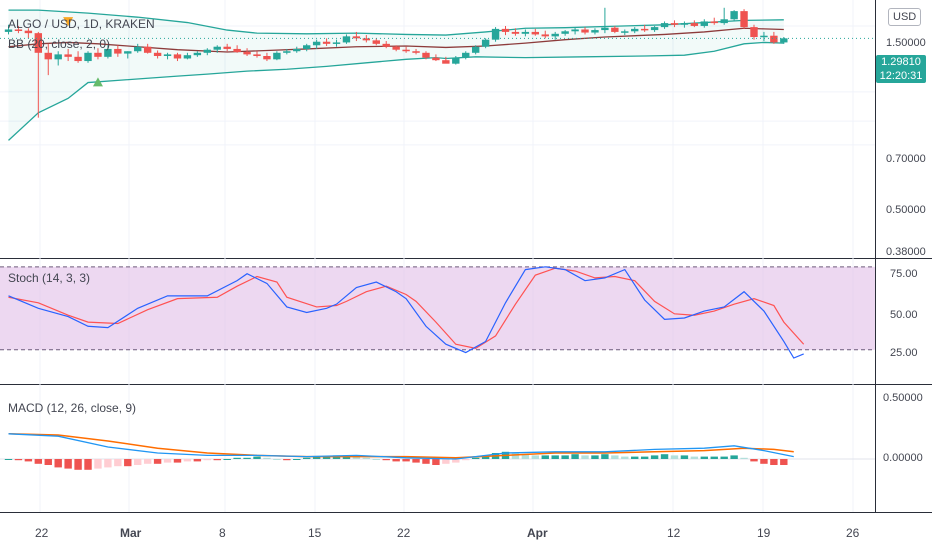 Image resolution: width=932 pixels, height=550 pixels. Describe the element at coordinates (68, 22) in the screenshot. I see `sell-marker` at that location.